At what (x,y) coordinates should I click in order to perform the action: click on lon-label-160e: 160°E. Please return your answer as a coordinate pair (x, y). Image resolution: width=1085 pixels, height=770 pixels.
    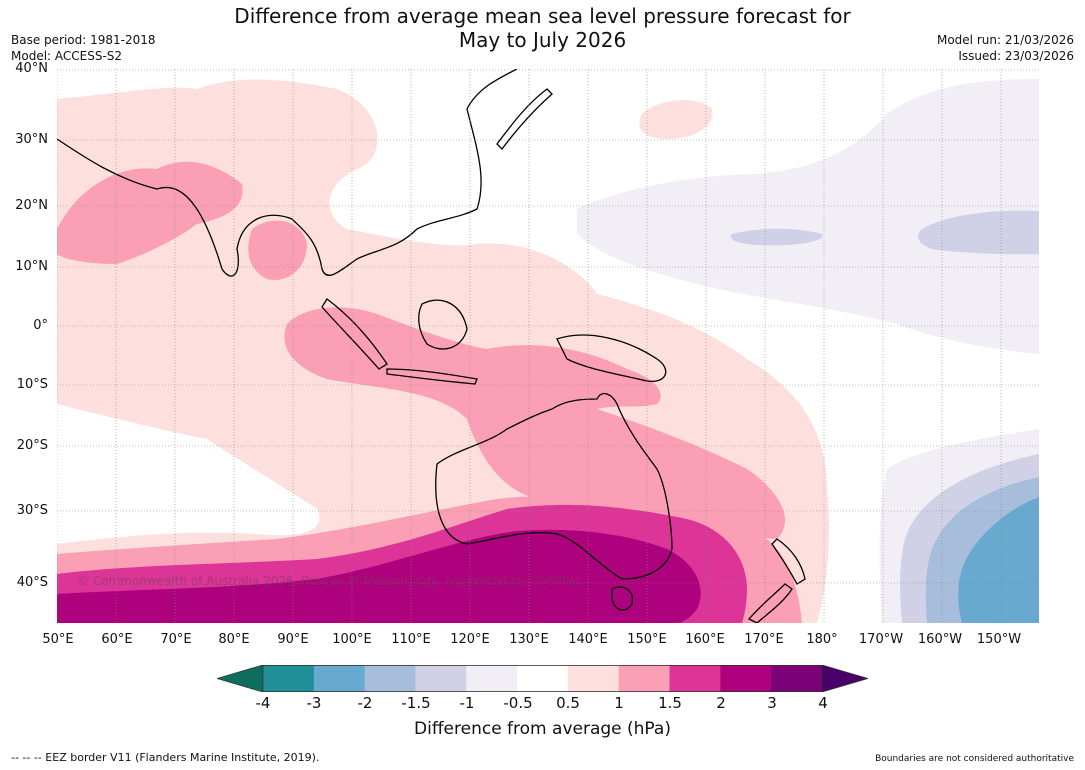
    Looking at the image, I should click on (705, 639).